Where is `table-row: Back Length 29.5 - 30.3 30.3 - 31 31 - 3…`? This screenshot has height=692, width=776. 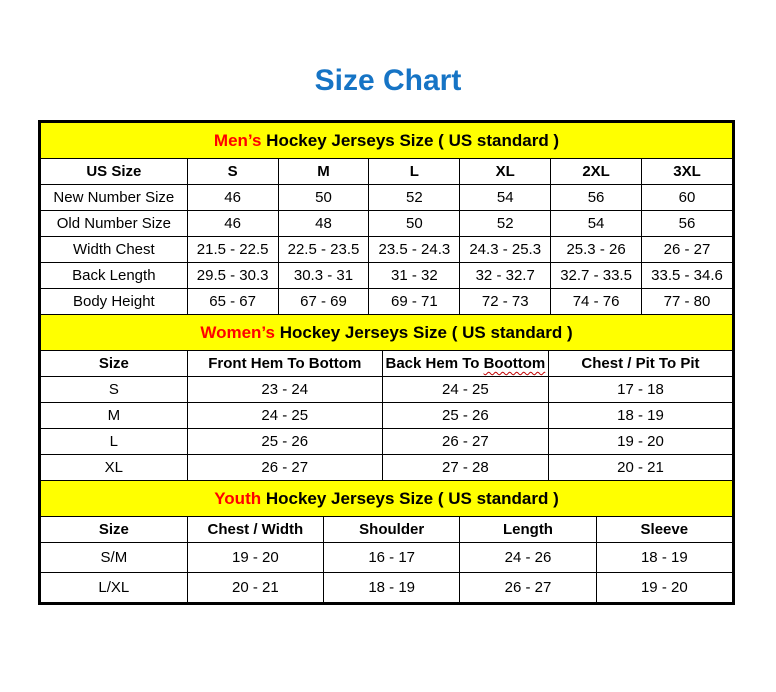
table-row: Back Length 29.5 - 30.3 30.3 - 31 31 - 3… is located at coordinates (386, 275).